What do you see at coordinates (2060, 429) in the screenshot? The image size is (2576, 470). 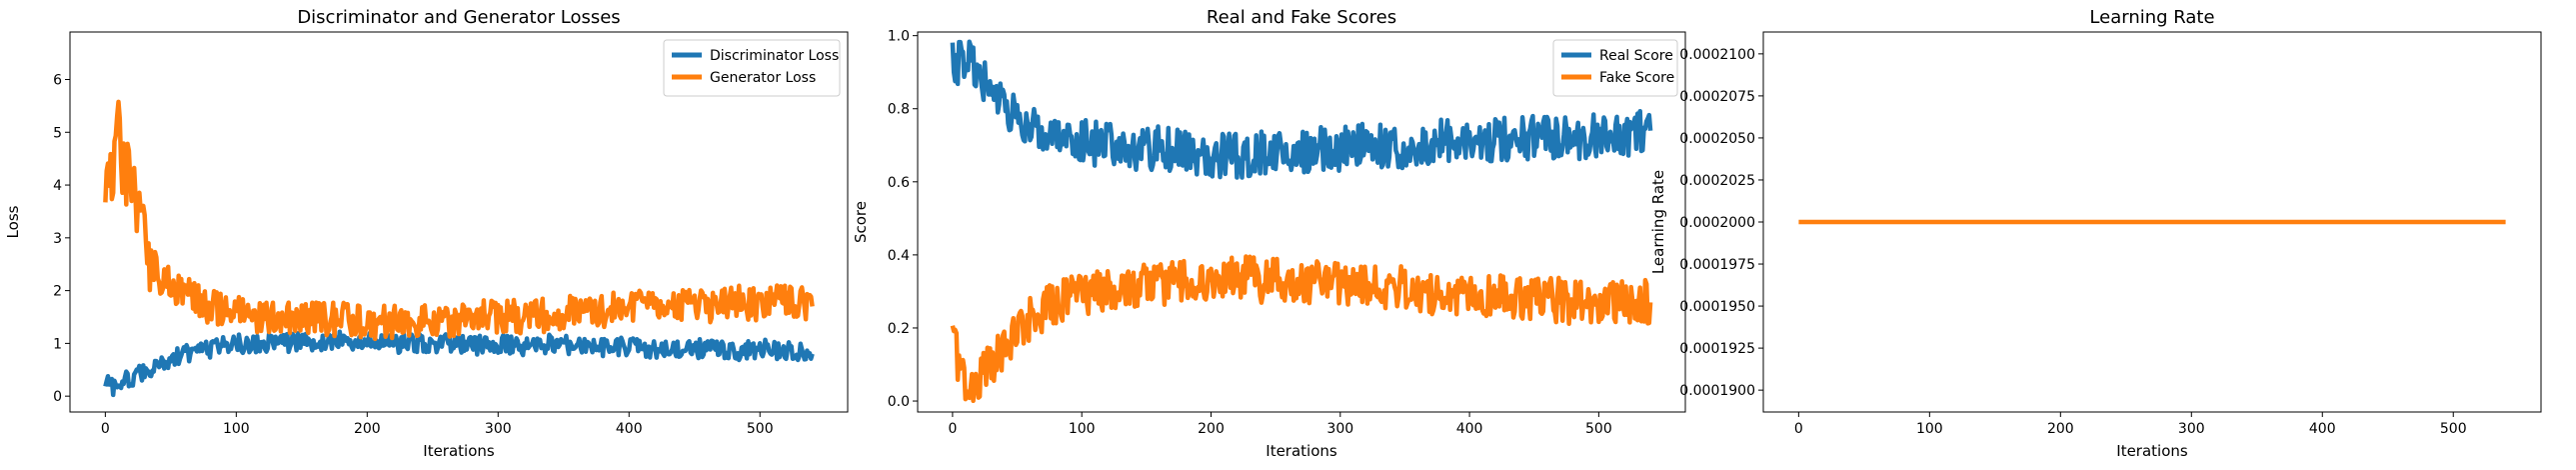 I see `learning-rate-x-tick-label: 200` at bounding box center [2060, 429].